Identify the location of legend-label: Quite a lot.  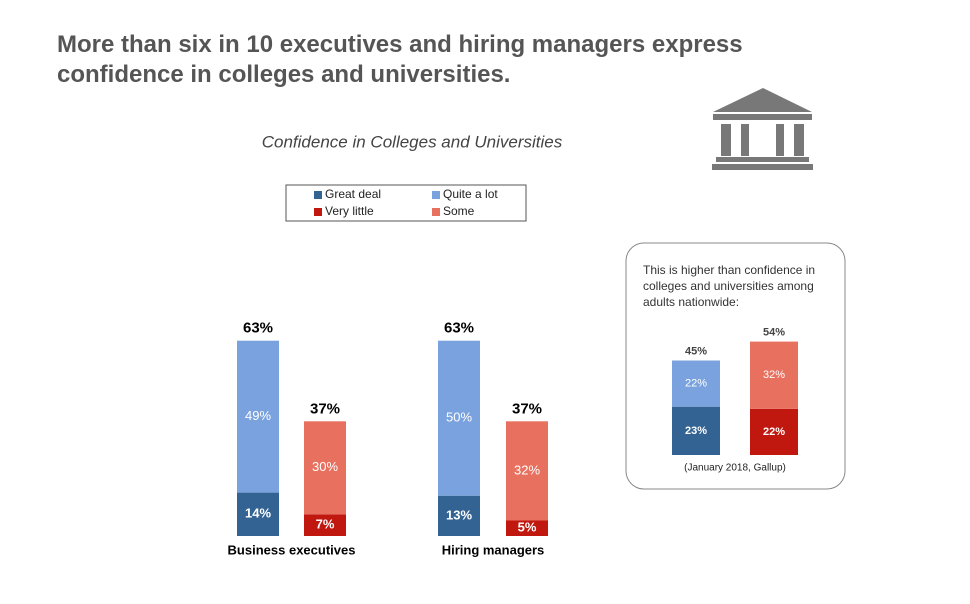
(470, 194).